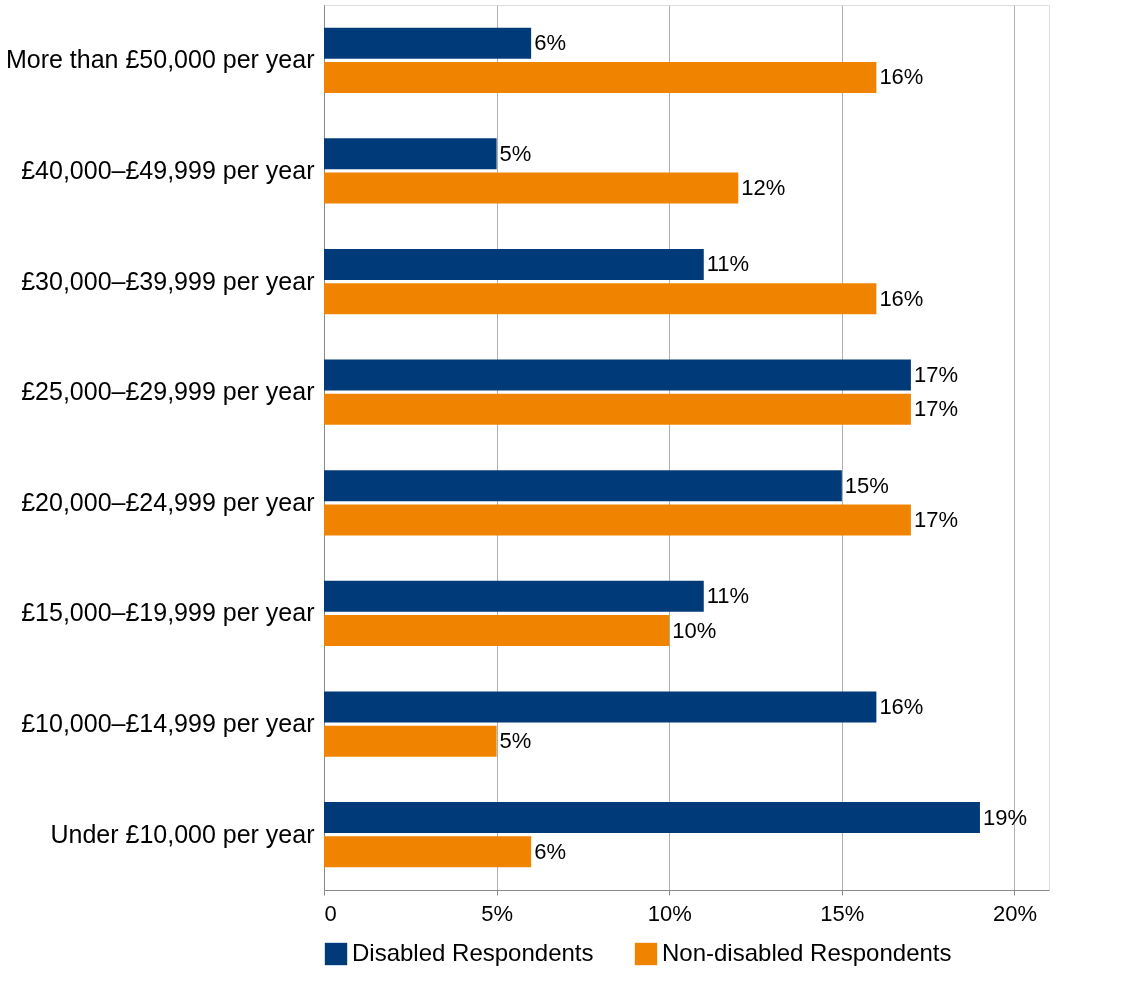 The image size is (1135, 1003). I want to click on data-label: 15%, so click(866, 485).